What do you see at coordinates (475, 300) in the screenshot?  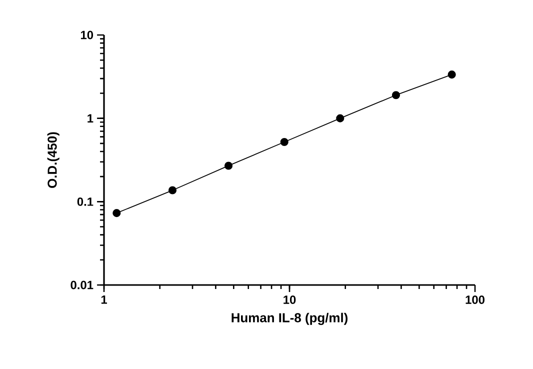 I see `x-tick-label: 100` at bounding box center [475, 300].